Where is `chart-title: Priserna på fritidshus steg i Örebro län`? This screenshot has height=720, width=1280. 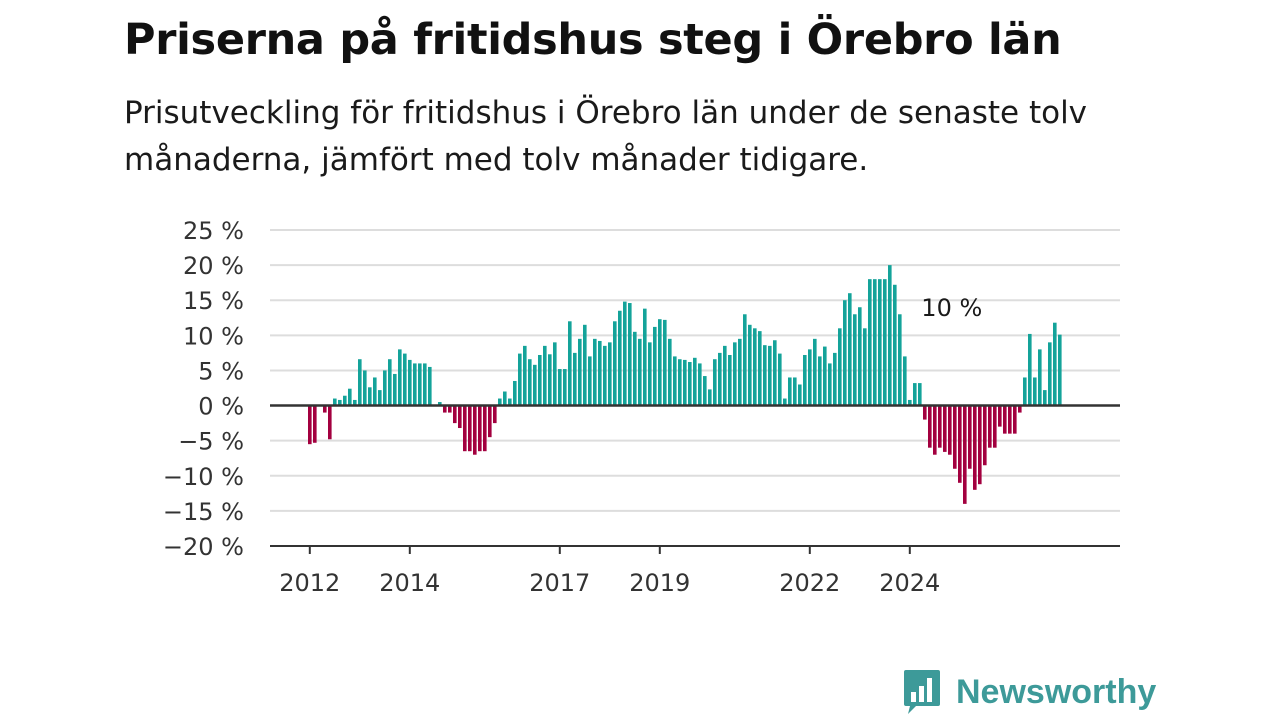
chart-title: Priserna på fritidshus steg i Örebro län is located at coordinates (593, 40).